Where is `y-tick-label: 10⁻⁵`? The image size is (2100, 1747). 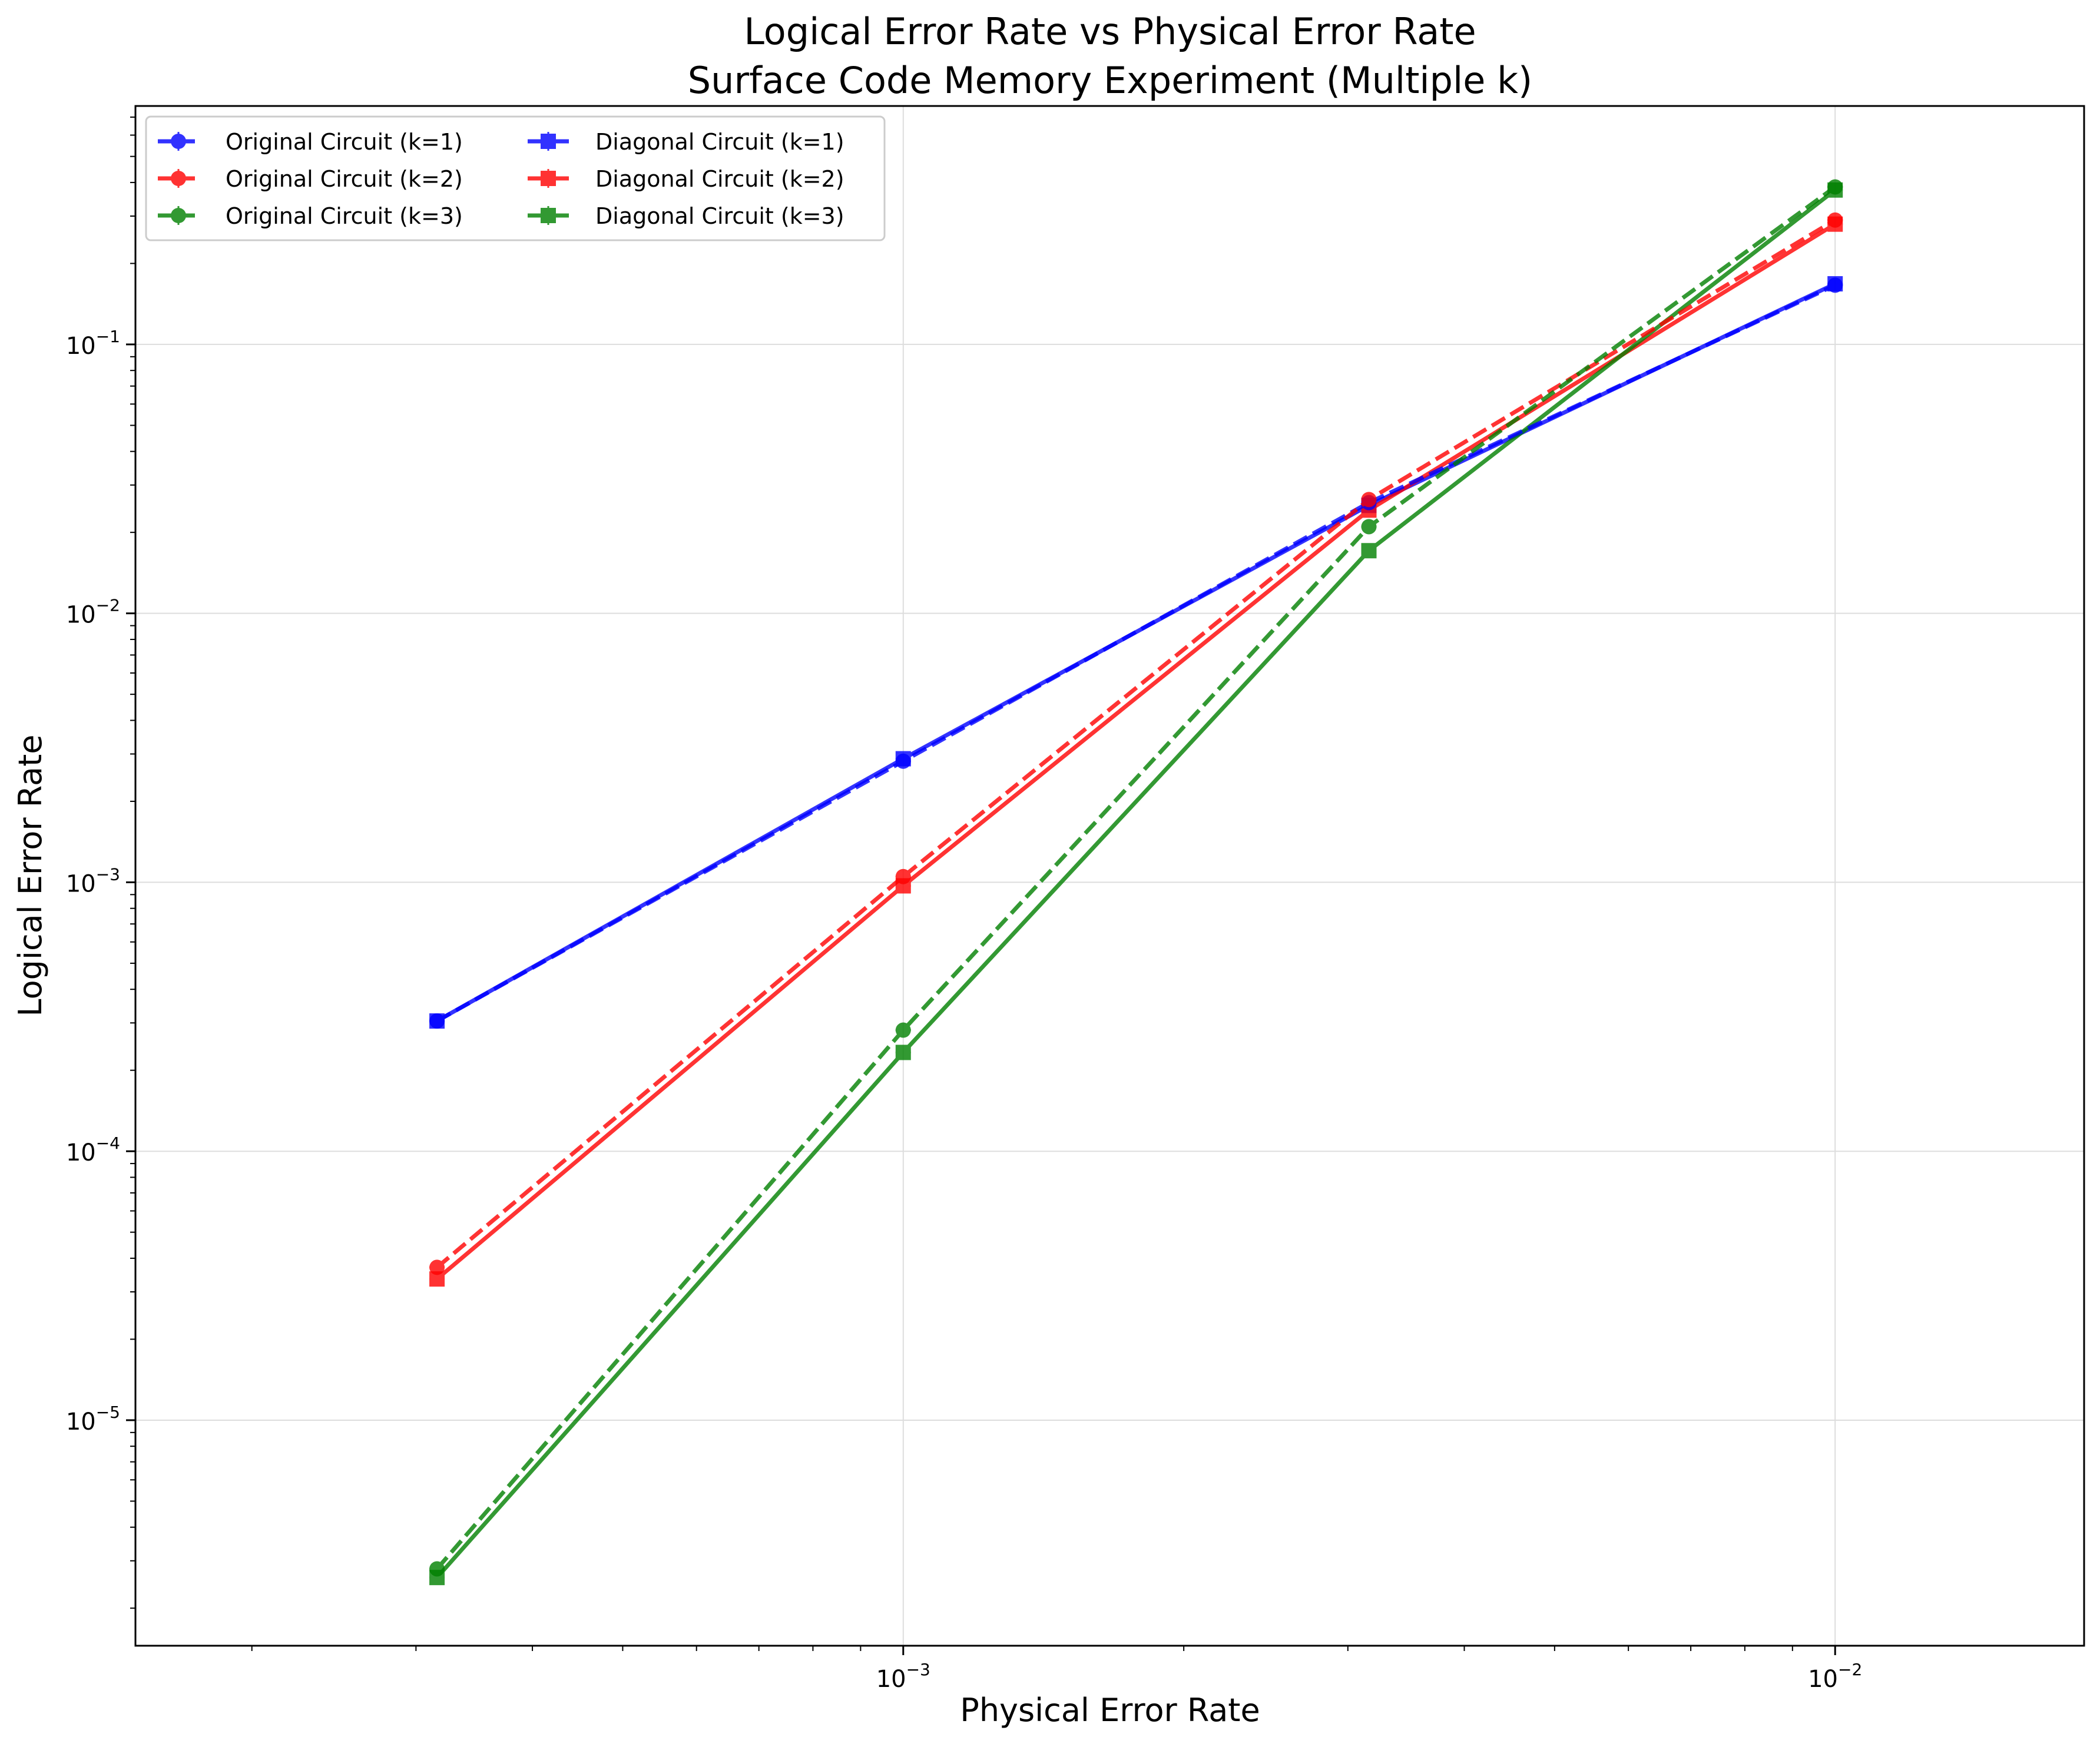 y-tick-label: 10⁻⁵ is located at coordinates (93, 1419).